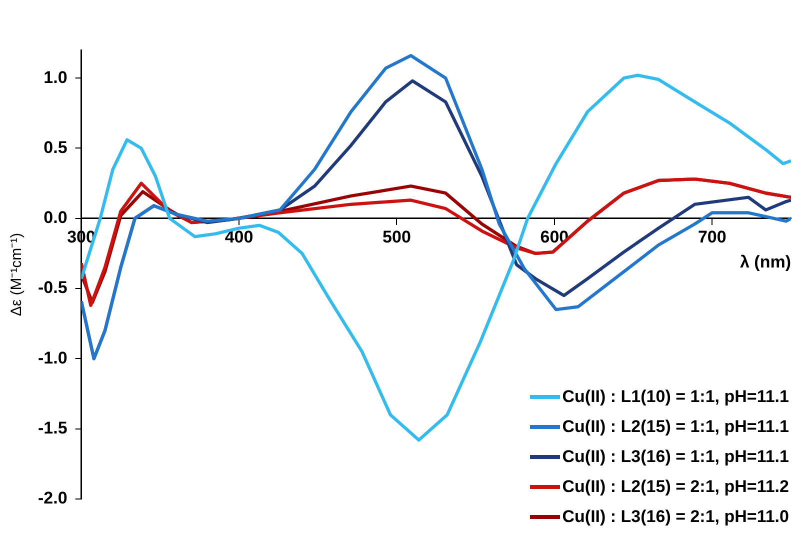 This screenshot has height=534, width=803. What do you see at coordinates (56, 218) in the screenshot?
I see `y-tick-label: 0.0` at bounding box center [56, 218].